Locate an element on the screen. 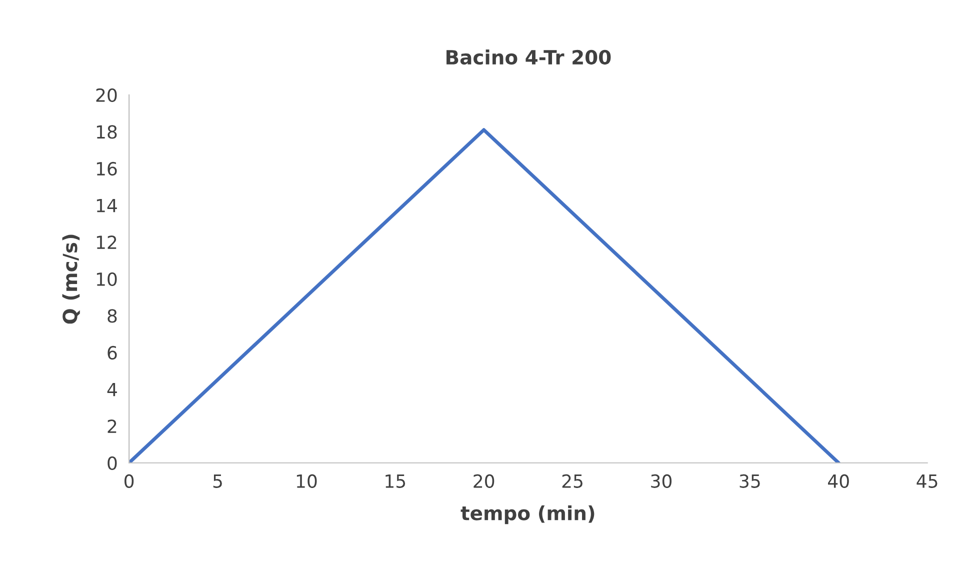 The image size is (956, 575). chart-title: Bacino 4-Tr 200 is located at coordinates (528, 57).